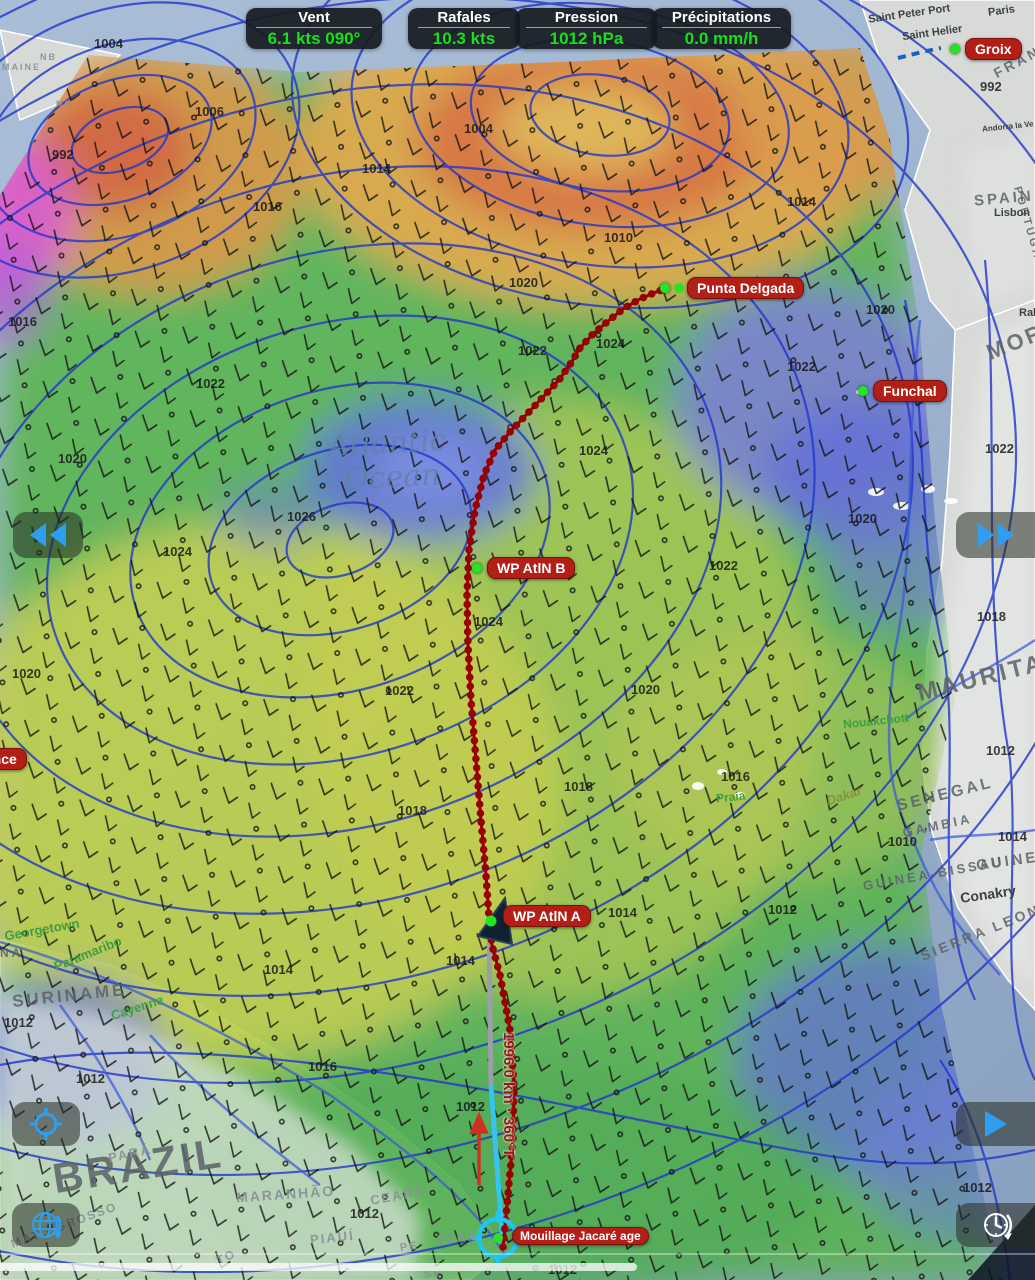 This screenshot has height=1280, width=1035. I want to click on leg-distance-label: 1996.0 km · 360°T, so click(508, 1095).